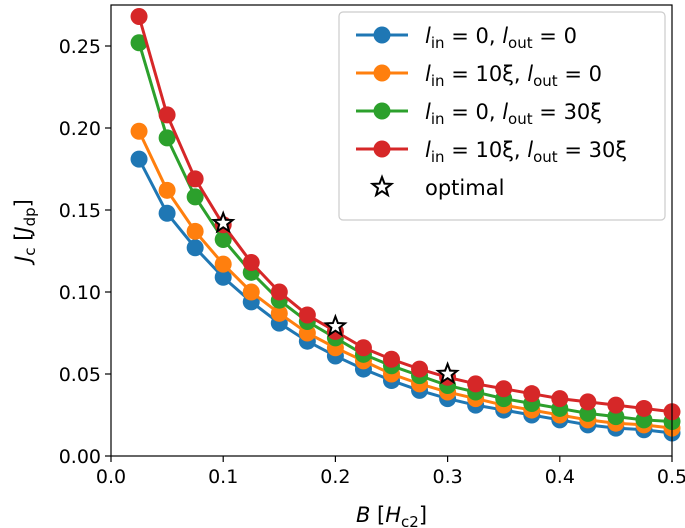  Describe the element at coordinates (80, 457) in the screenshot. I see `y-tick-label: 0.00` at that location.